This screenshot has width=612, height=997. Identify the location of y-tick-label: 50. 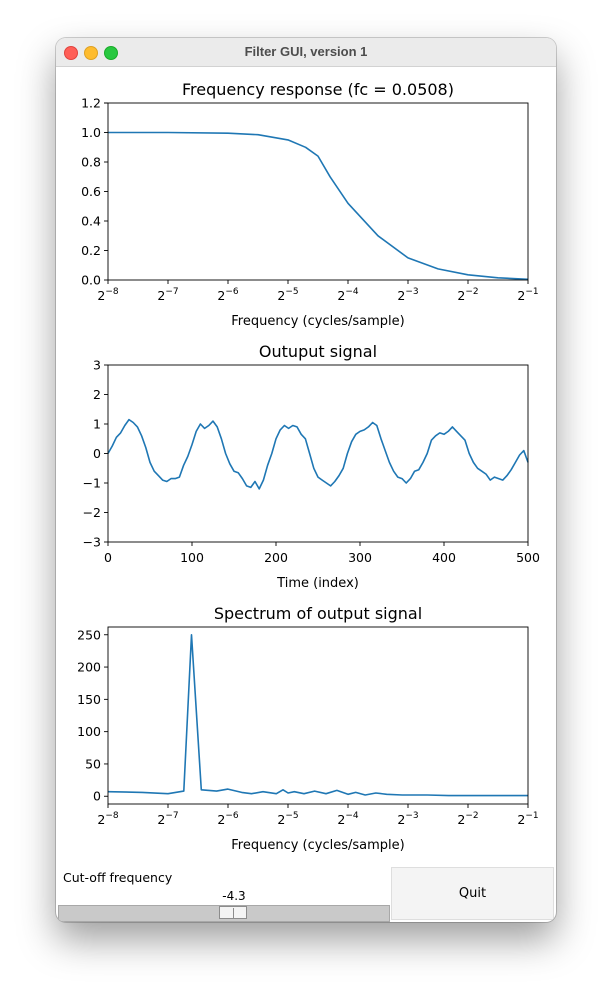
(93, 763).